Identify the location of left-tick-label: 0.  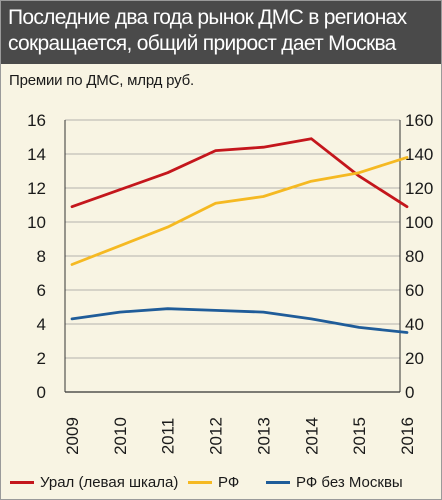
(41, 392).